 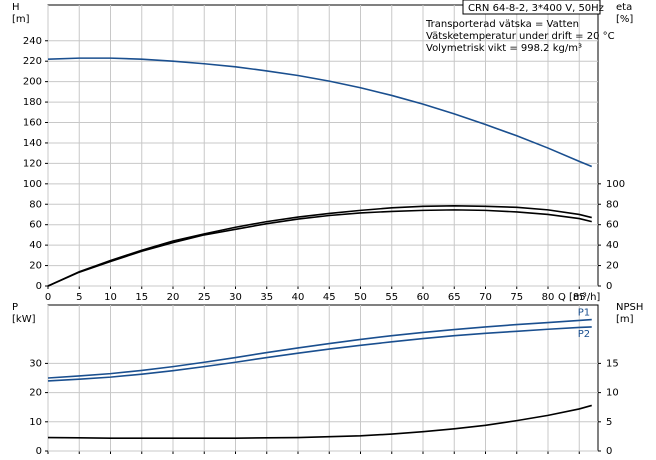 What do you see at coordinates (423, 297) in the screenshot?
I see `x-tick-label: 60` at bounding box center [423, 297].